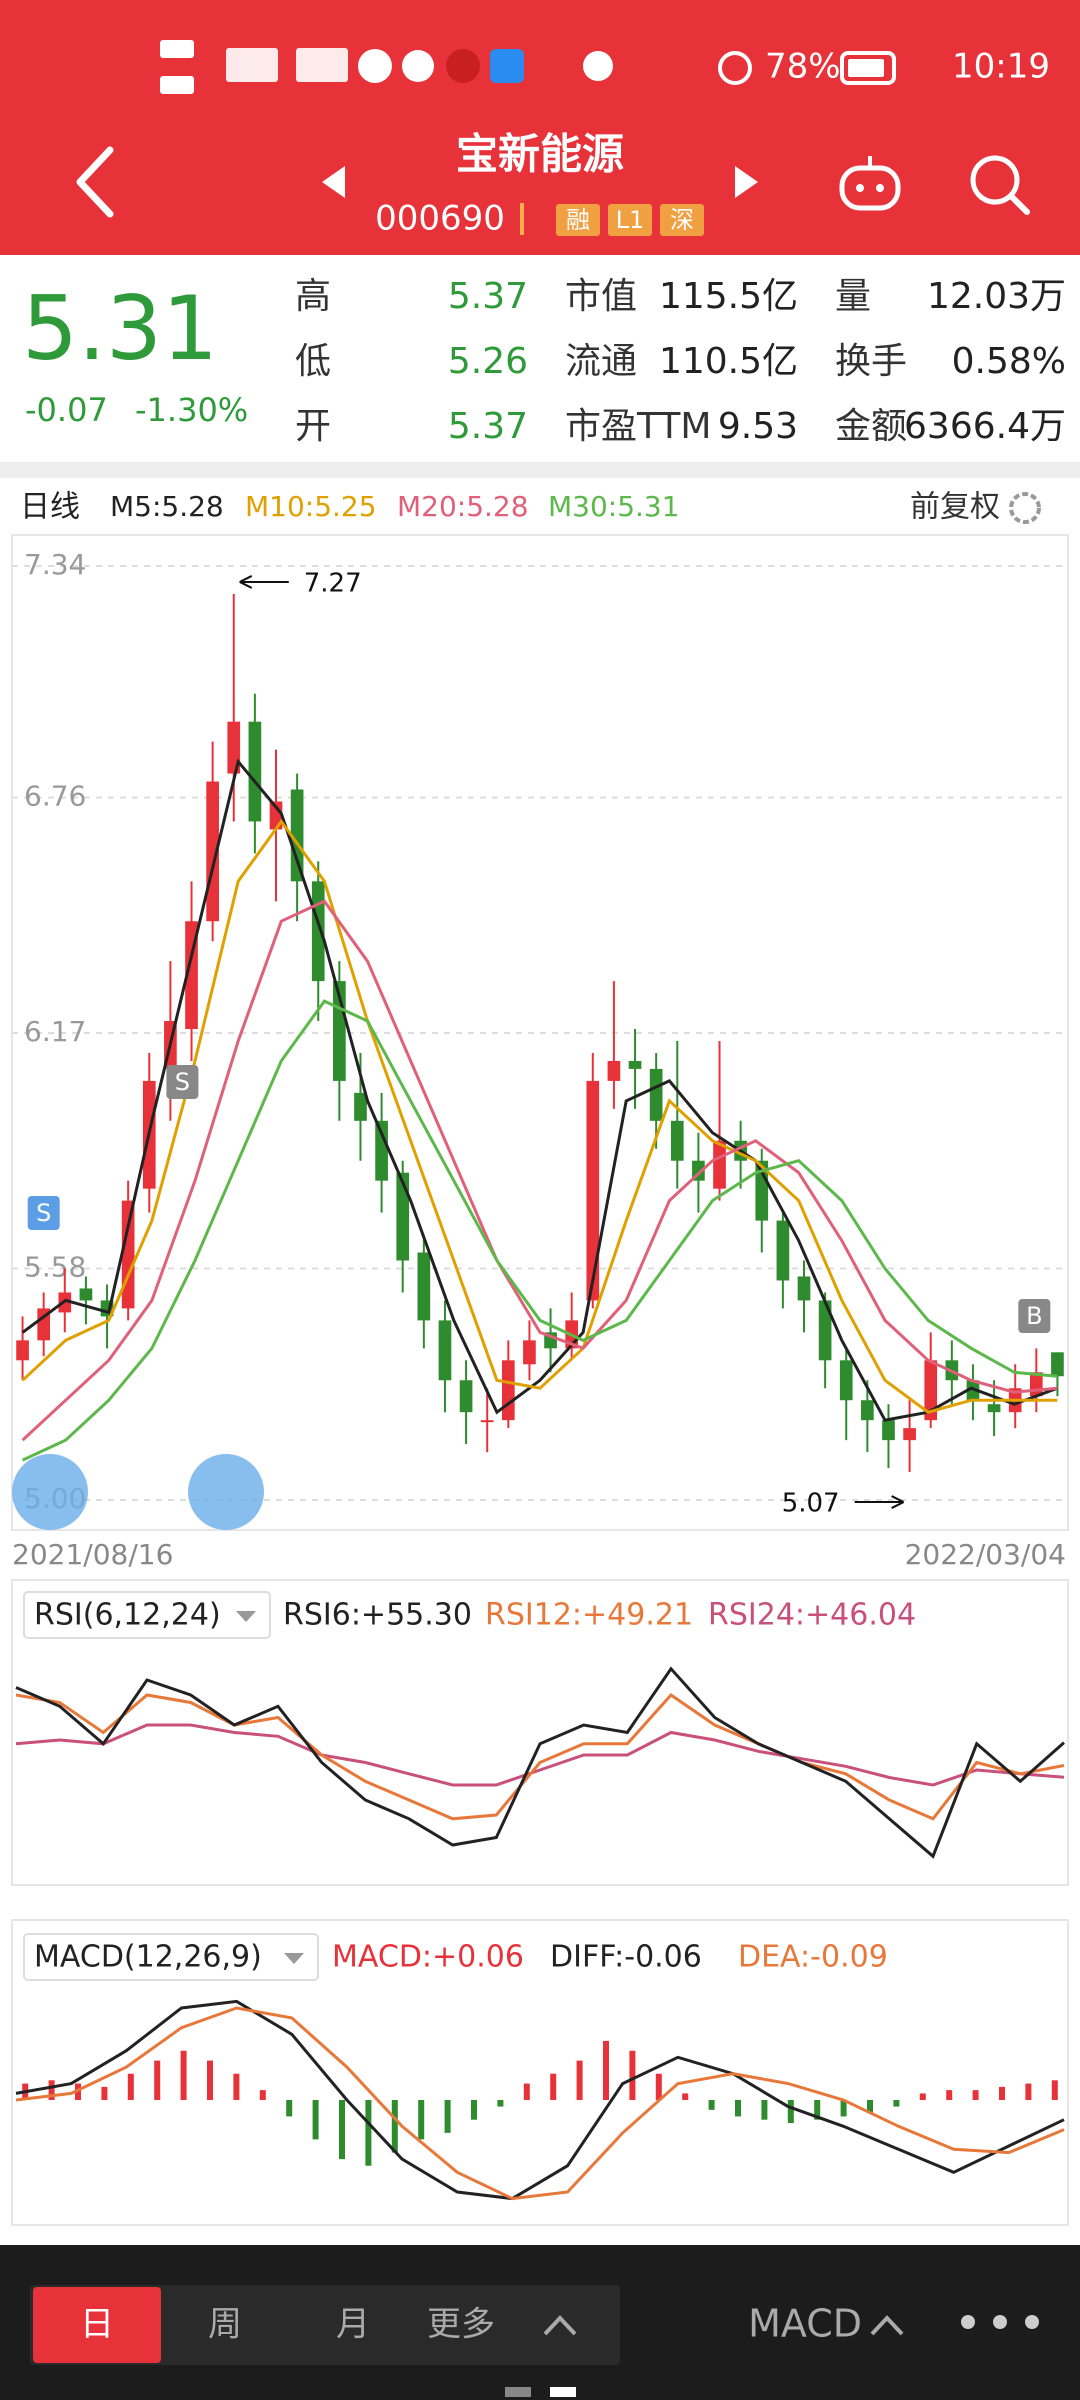  I want to click on tab-day: 日, so click(97, 2325).